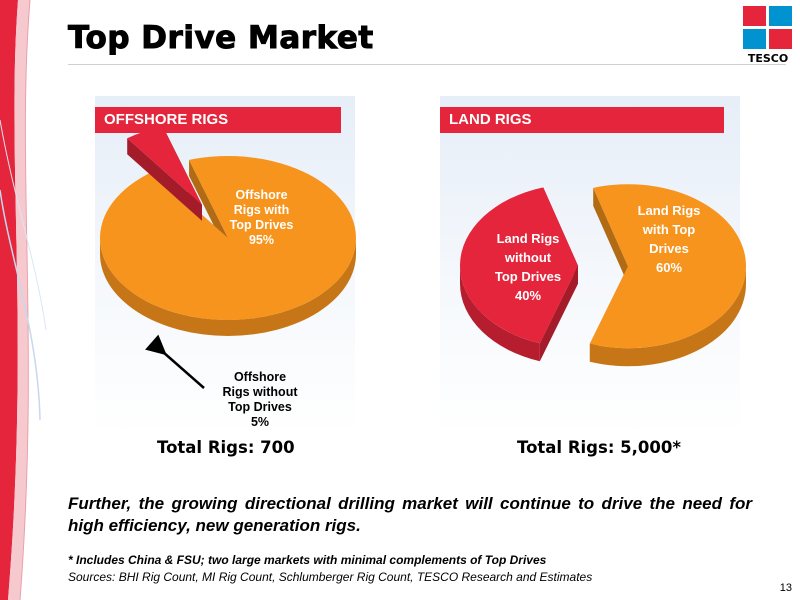 The height and width of the screenshot is (600, 800). What do you see at coordinates (582, 120) in the screenshot?
I see `land-rigs-heading: LAND RIGS` at bounding box center [582, 120].